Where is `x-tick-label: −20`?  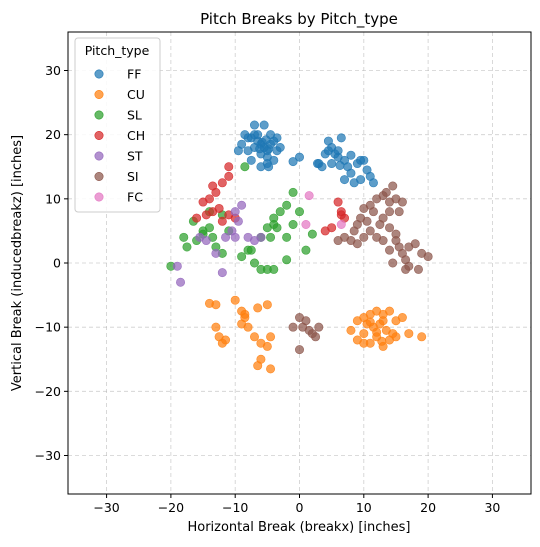
x-tick-label: −20 is located at coordinates (171, 507).